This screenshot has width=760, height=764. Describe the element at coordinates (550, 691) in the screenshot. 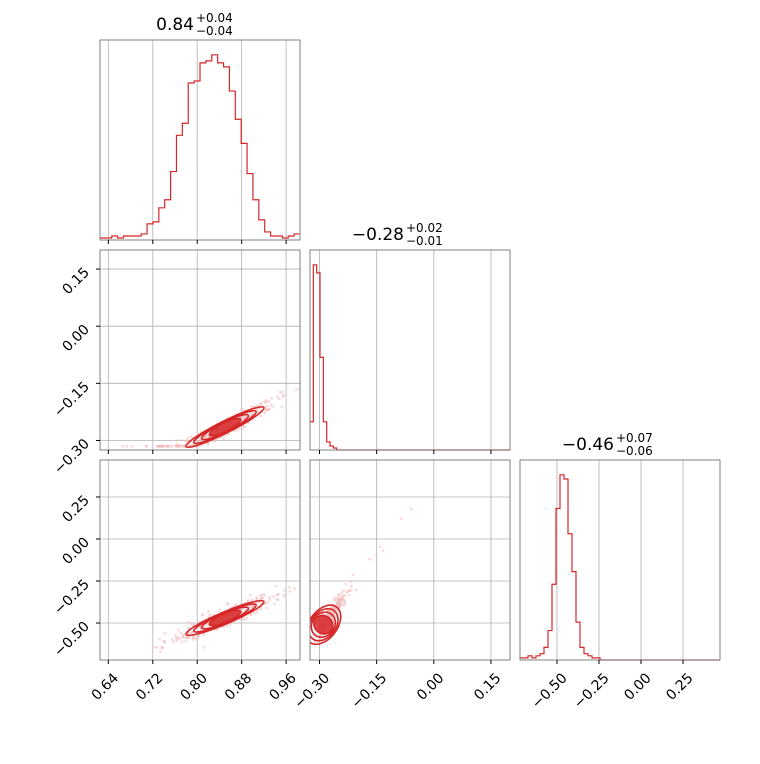

I see `x-tick-label: −0.50` at that location.